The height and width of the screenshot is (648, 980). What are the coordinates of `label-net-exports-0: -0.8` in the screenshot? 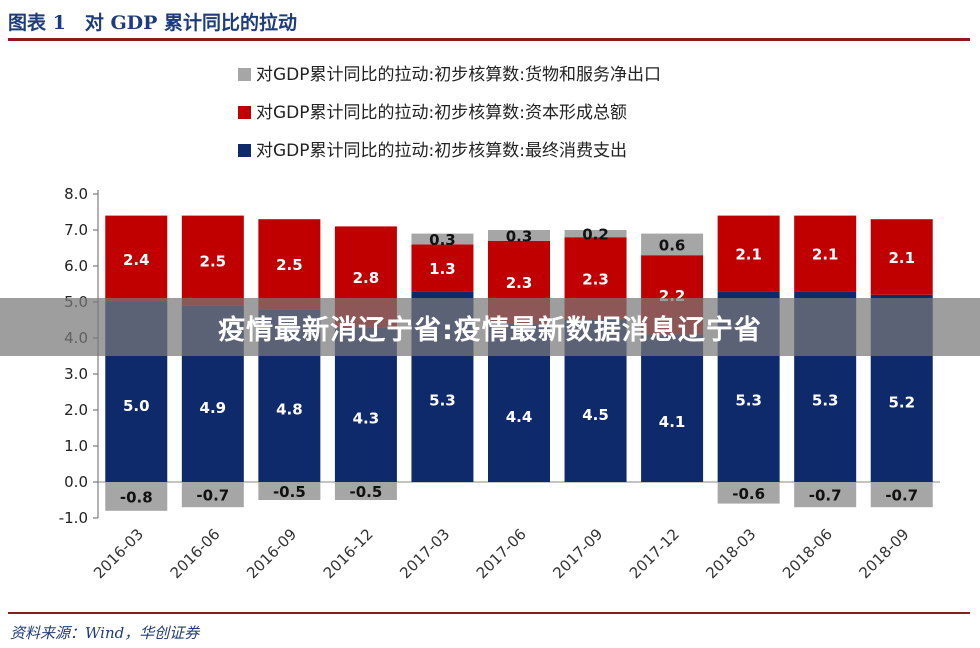 It's located at (136, 497).